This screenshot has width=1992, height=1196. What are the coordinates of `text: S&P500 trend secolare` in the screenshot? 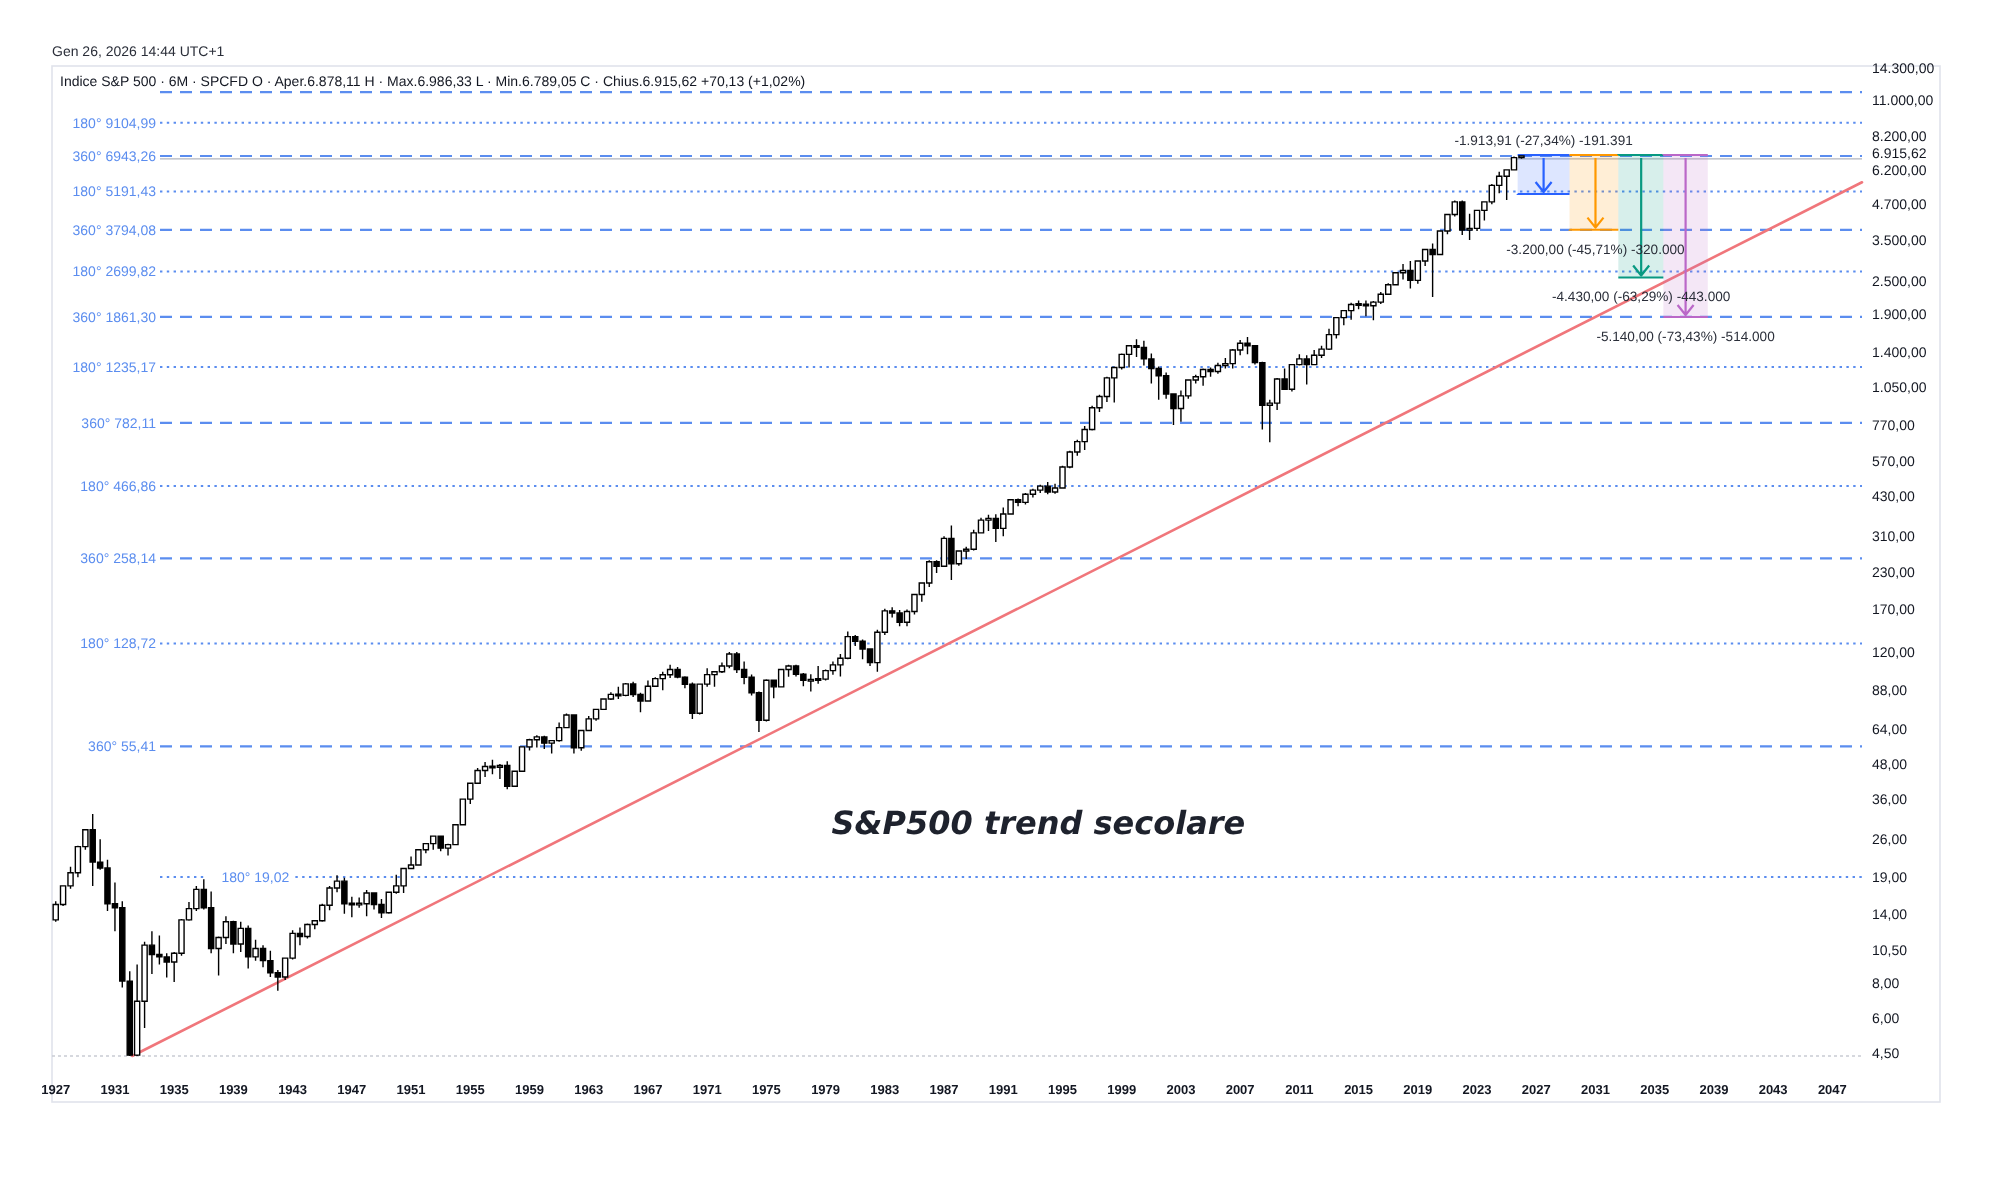 It's located at (1038, 823).